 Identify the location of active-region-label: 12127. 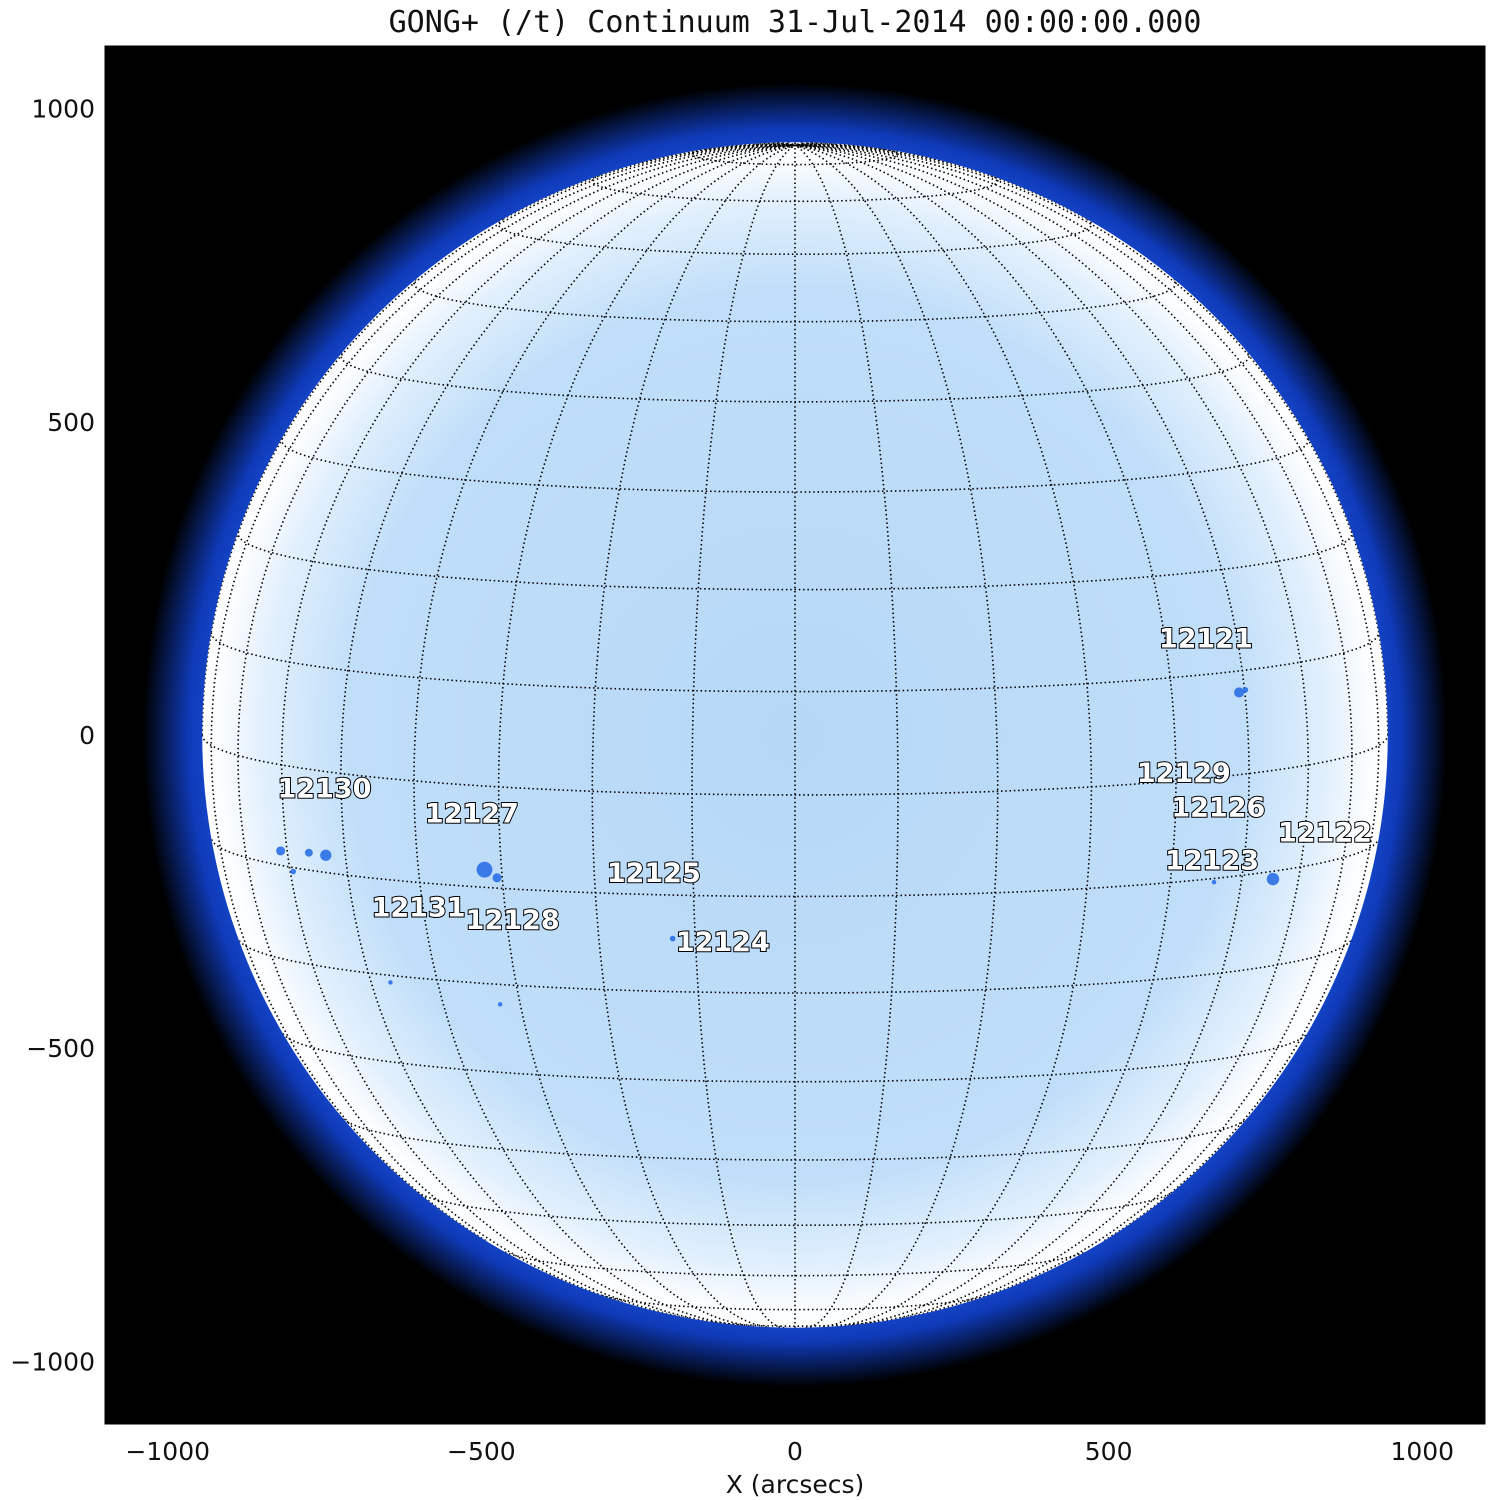
(472, 814).